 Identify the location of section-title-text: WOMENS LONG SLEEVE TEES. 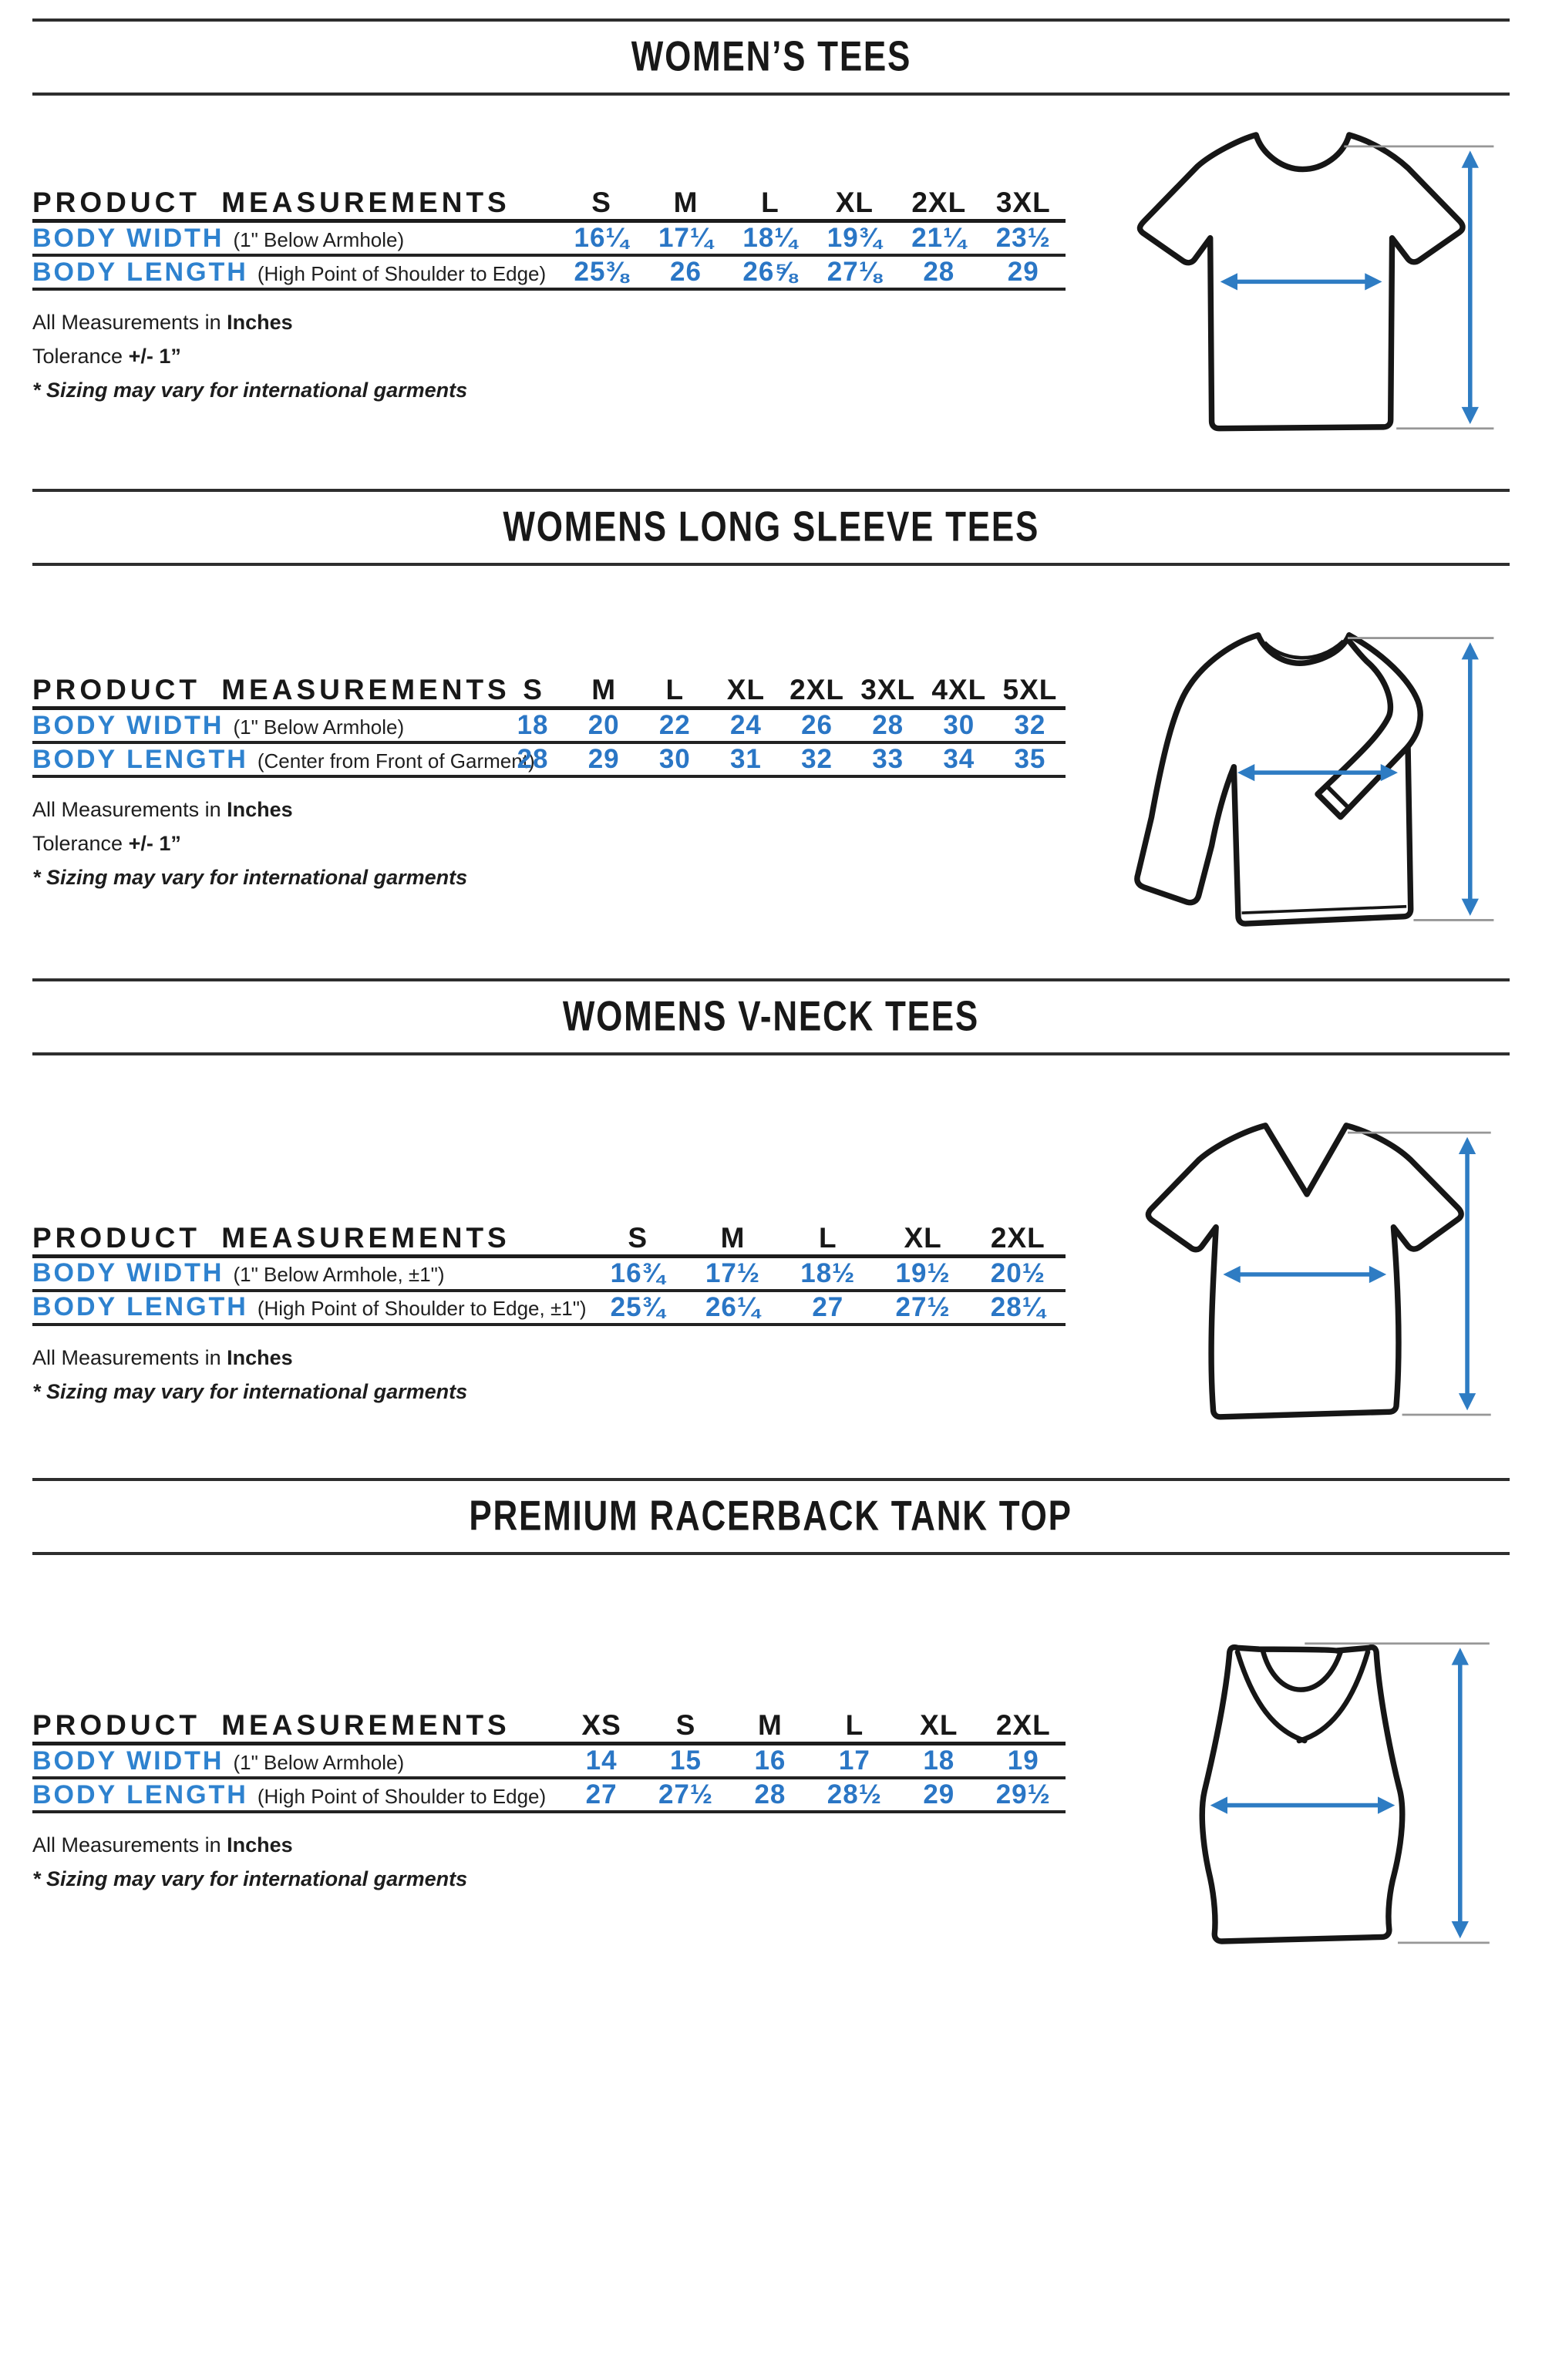
(771, 527).